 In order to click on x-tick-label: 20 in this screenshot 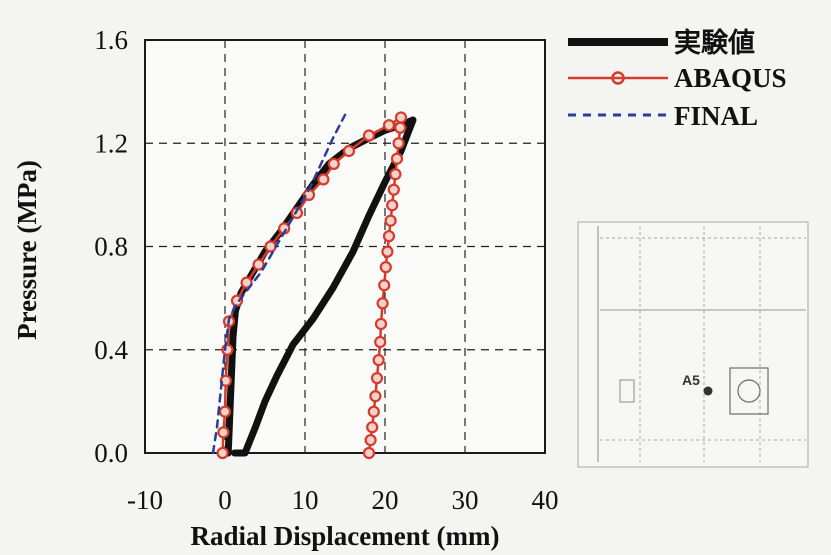, I will do `click(385, 500)`.